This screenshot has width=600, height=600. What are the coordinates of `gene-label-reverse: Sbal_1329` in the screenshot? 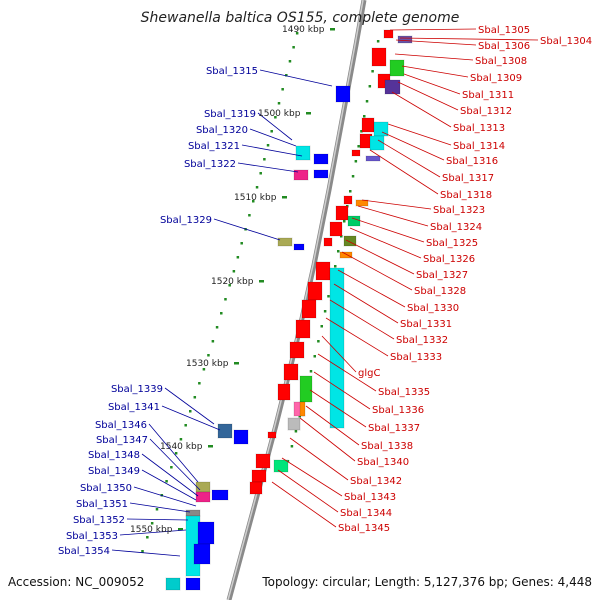 It's located at (186, 220).